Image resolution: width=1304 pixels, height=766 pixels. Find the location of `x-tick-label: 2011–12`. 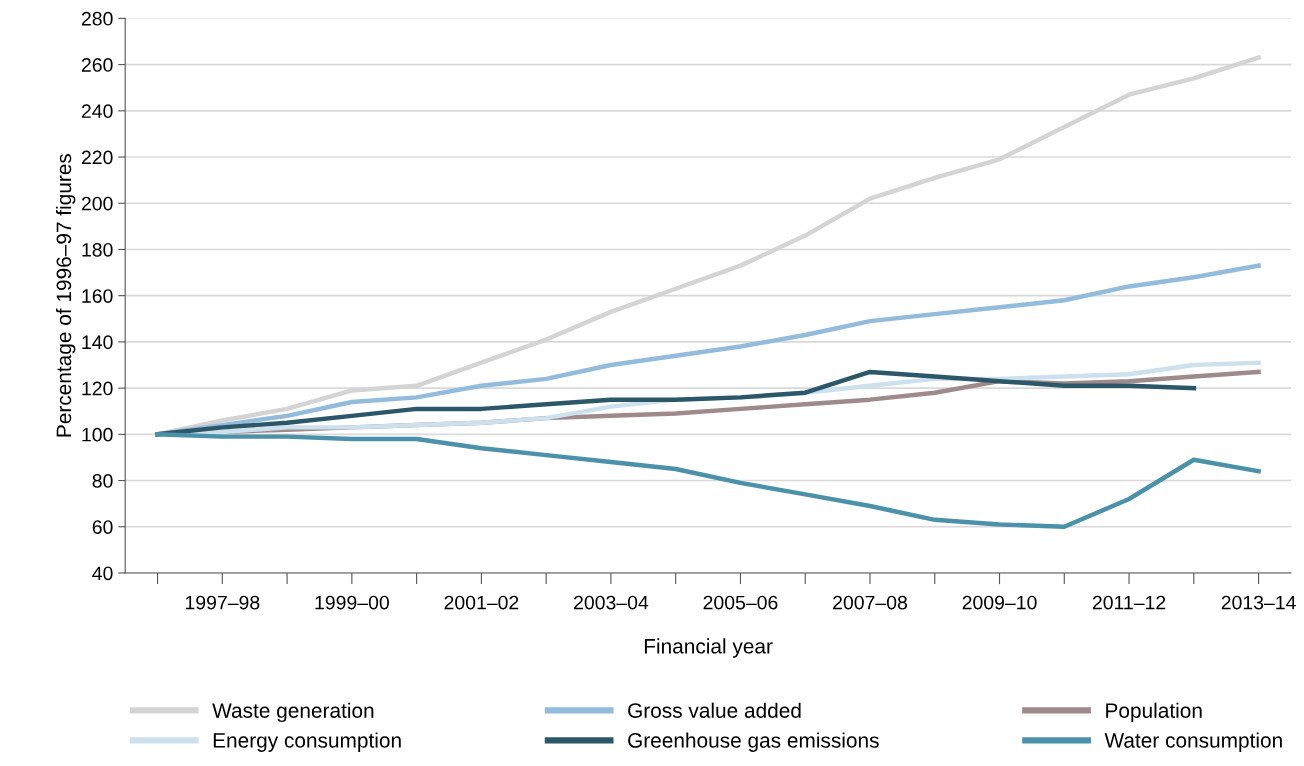

x-tick-label: 2011–12 is located at coordinates (1129, 602).